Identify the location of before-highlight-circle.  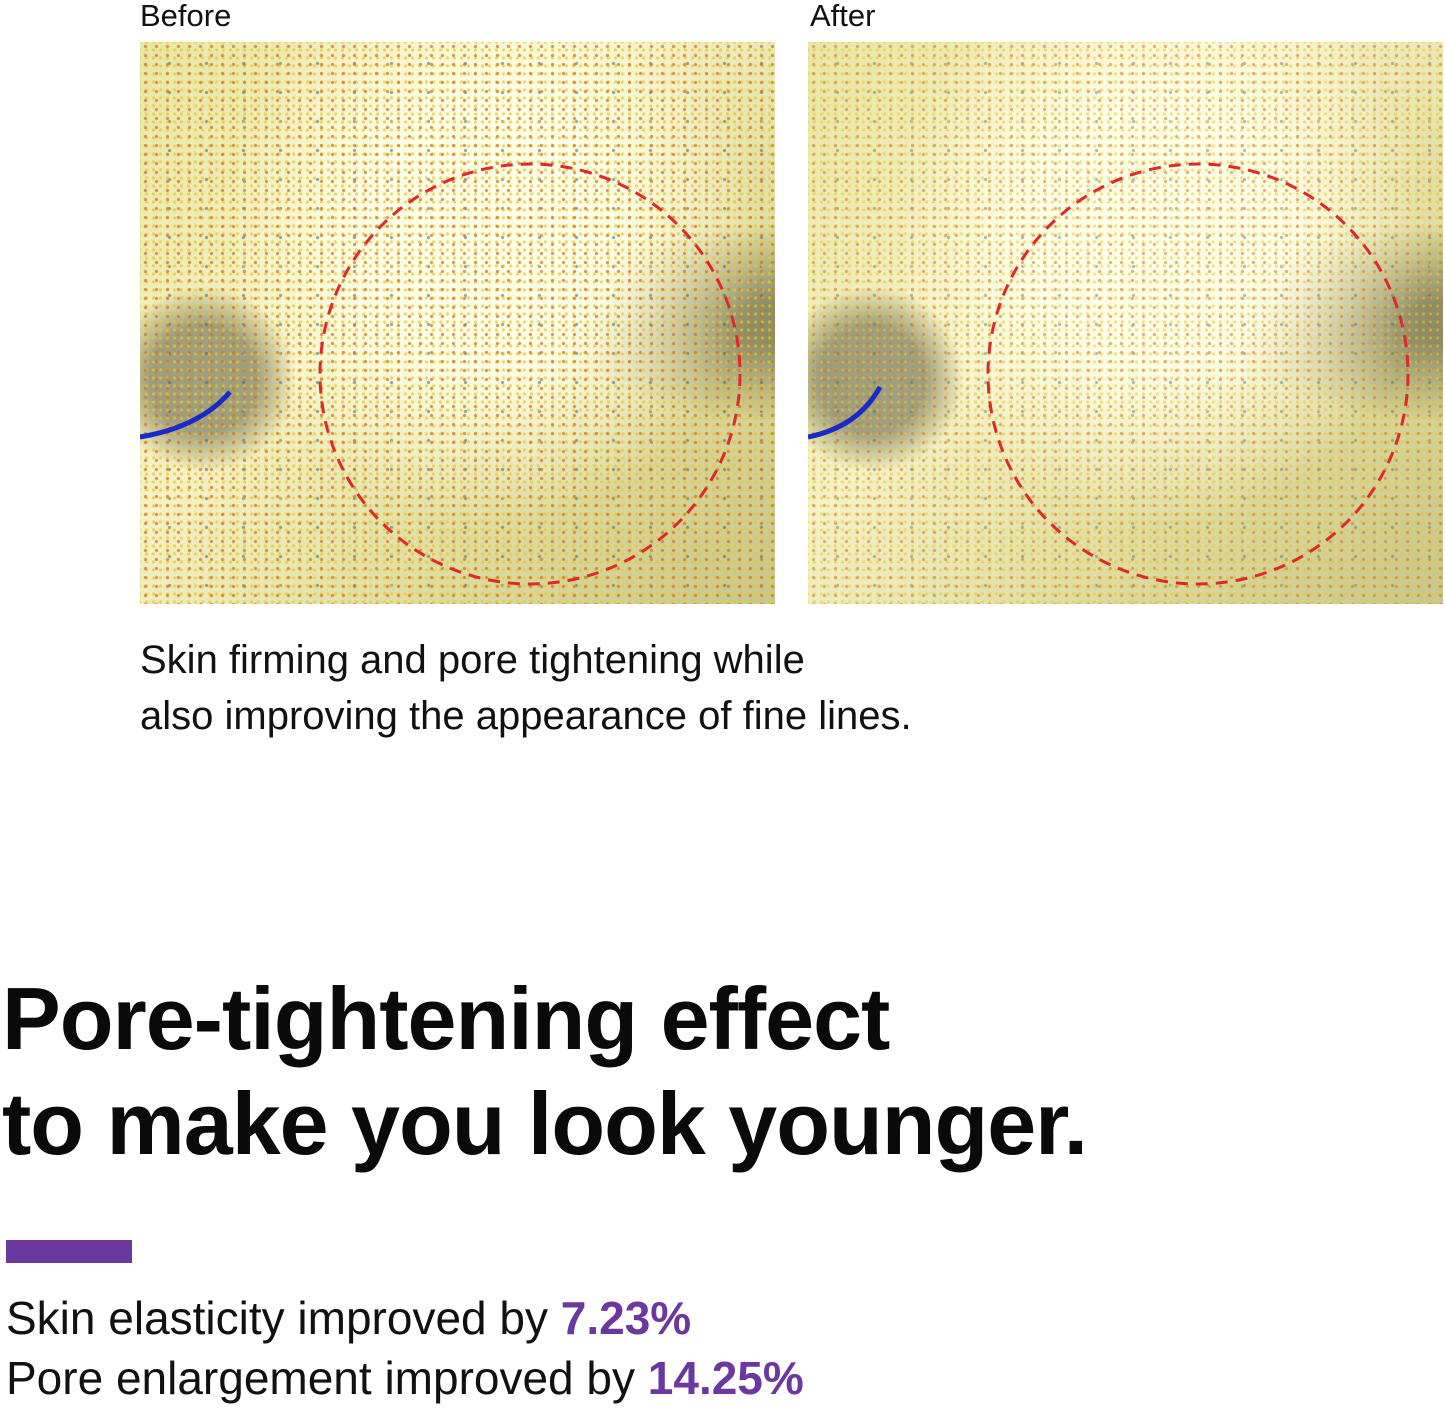
(441, 374).